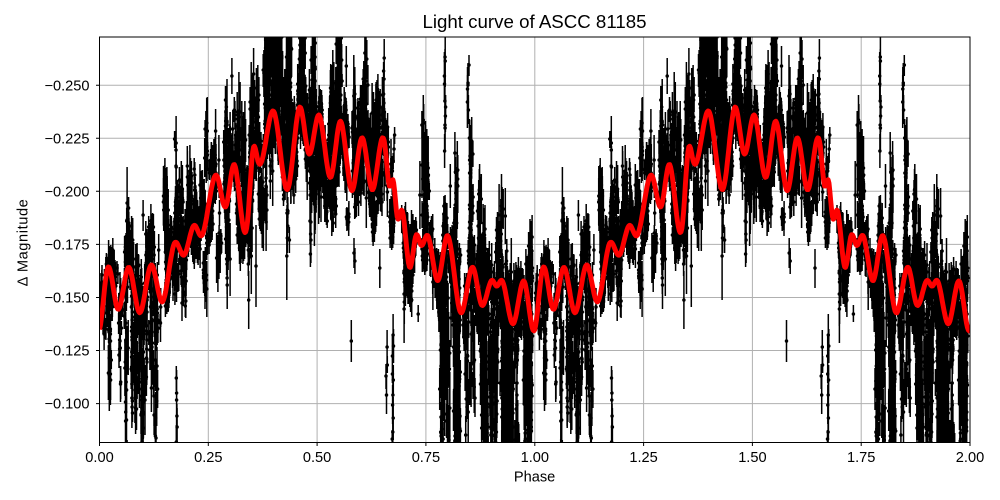 The width and height of the screenshot is (1000, 500). Describe the element at coordinates (23, 243) in the screenshot. I see `svg-text: Δ Magnitude` at that location.